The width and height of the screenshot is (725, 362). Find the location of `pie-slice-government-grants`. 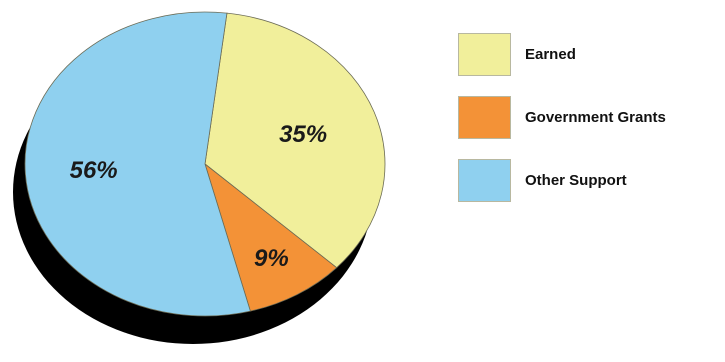

pie-slice-government-grants is located at coordinates (271, 237).